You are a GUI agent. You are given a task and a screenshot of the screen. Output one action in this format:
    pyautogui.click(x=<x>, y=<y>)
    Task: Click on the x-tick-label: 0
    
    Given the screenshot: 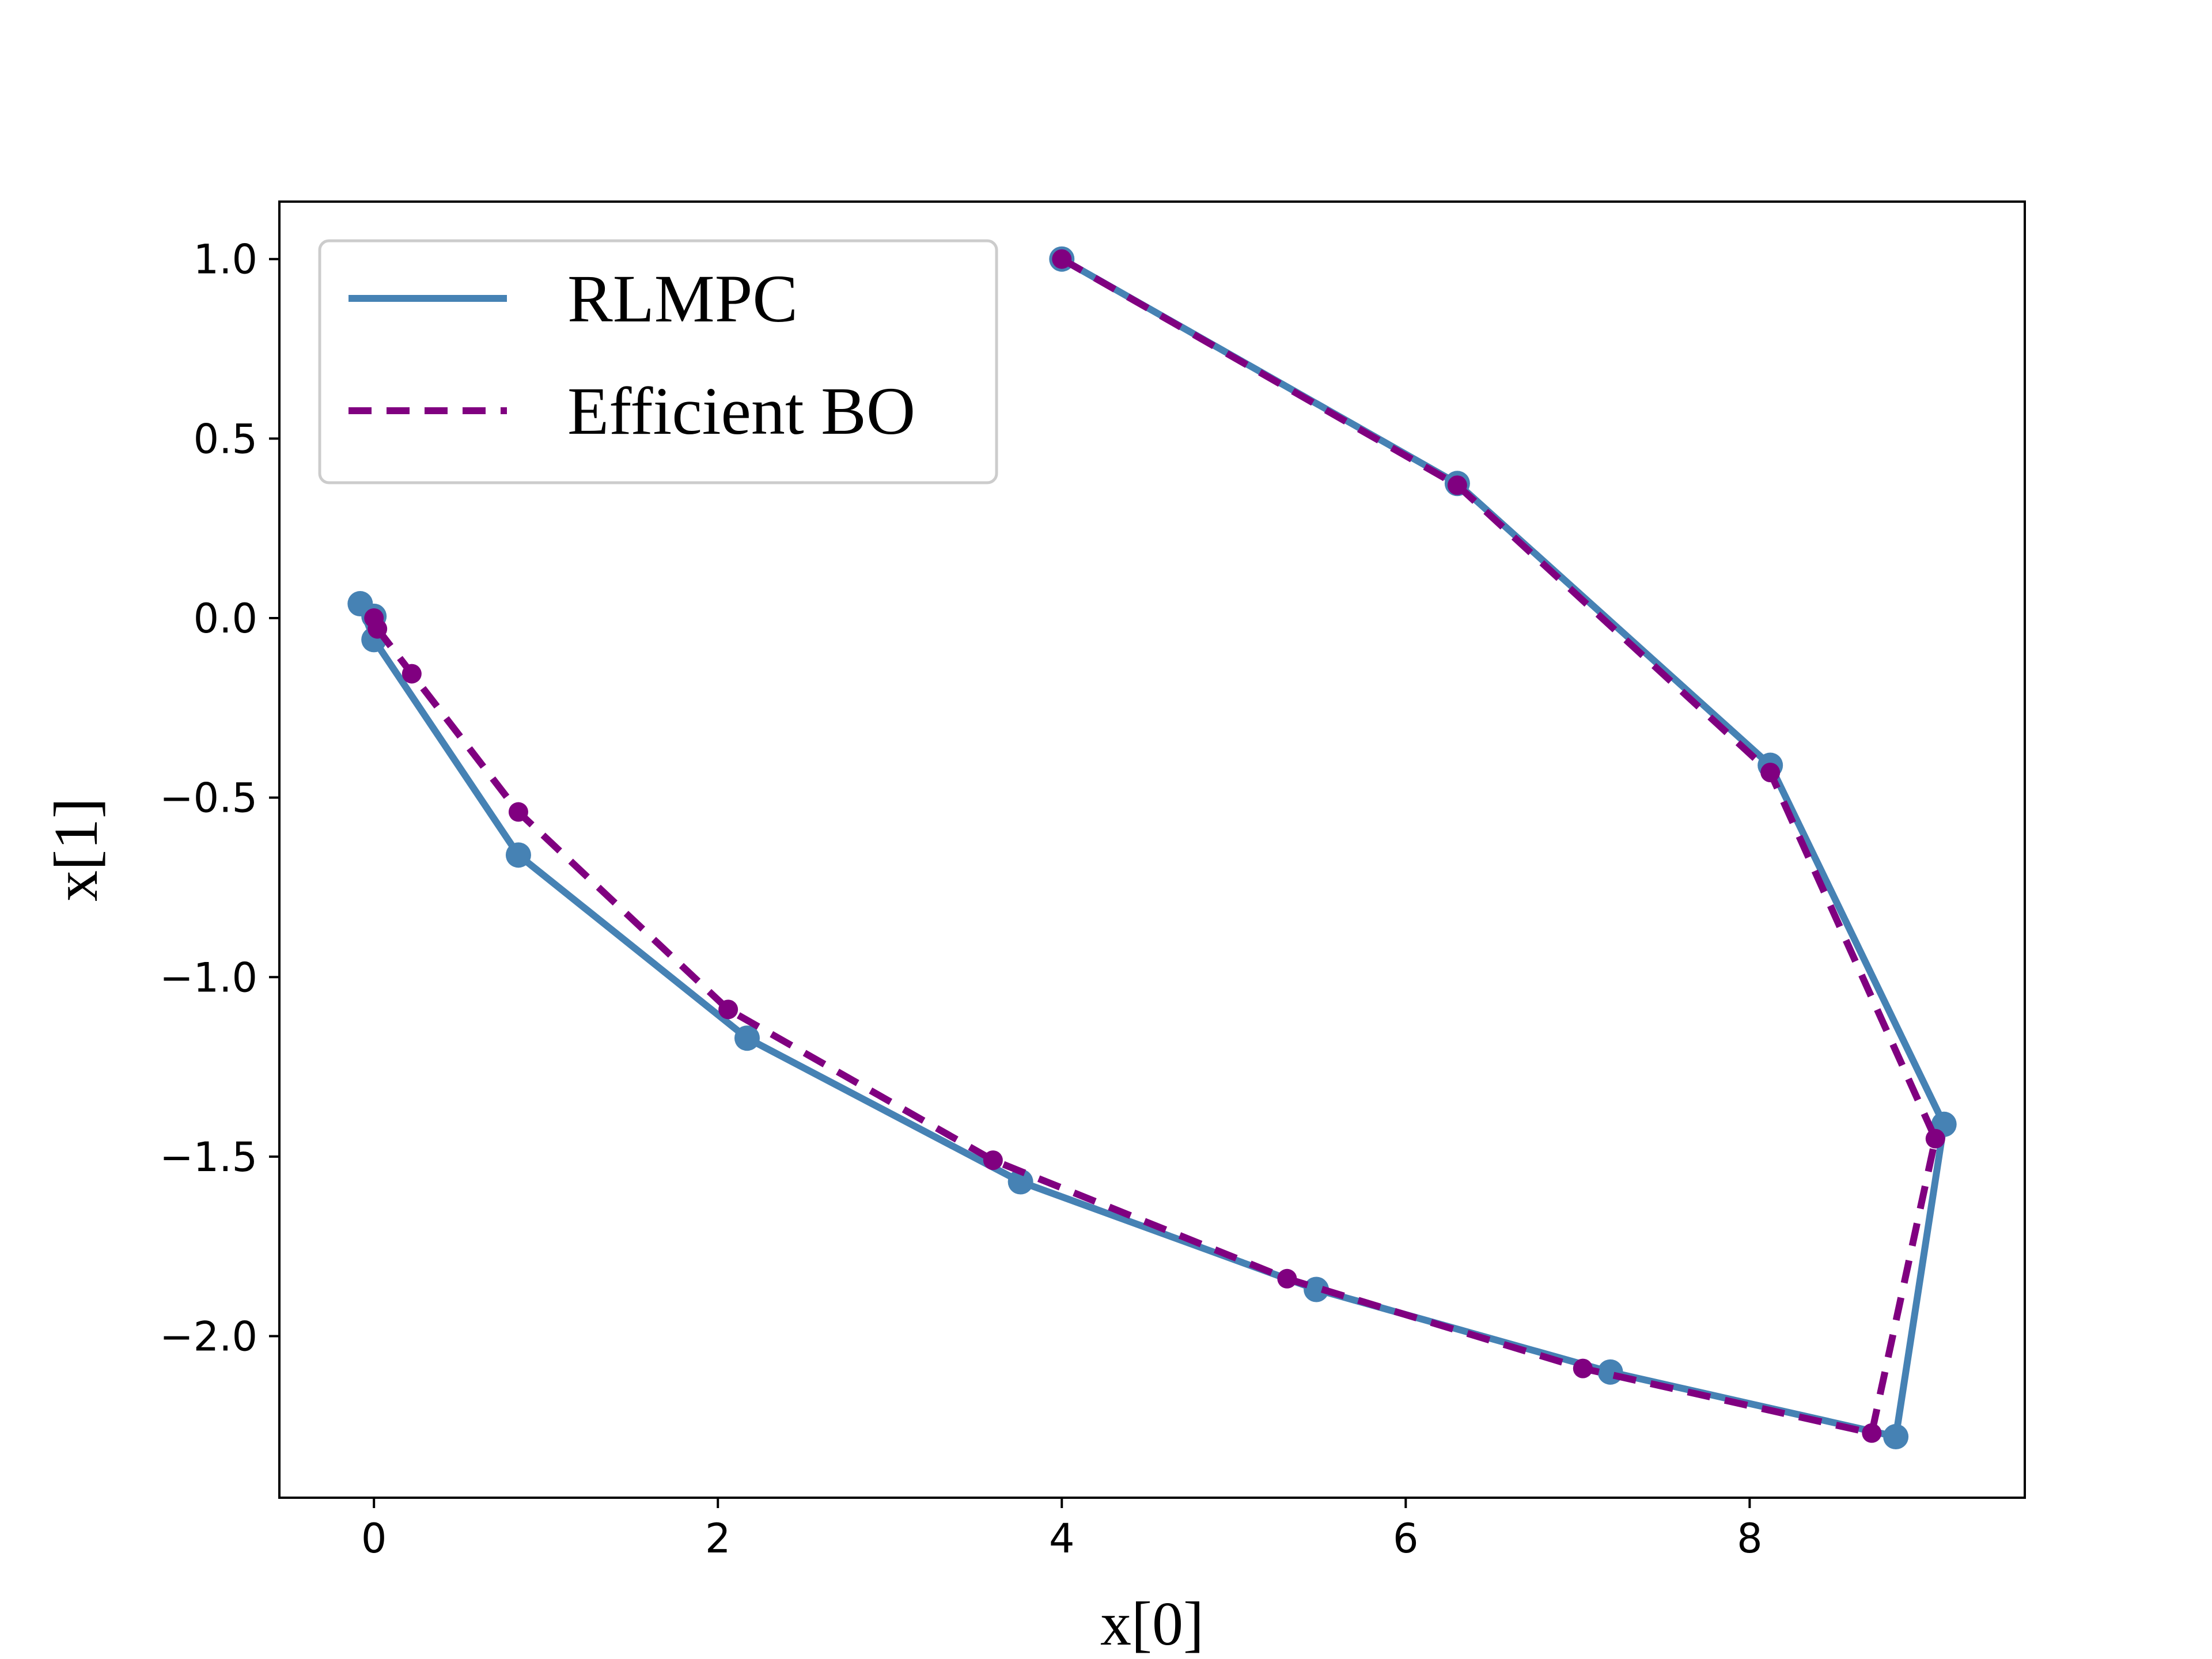 What is the action you would take?
    pyautogui.click(x=374, y=1538)
    